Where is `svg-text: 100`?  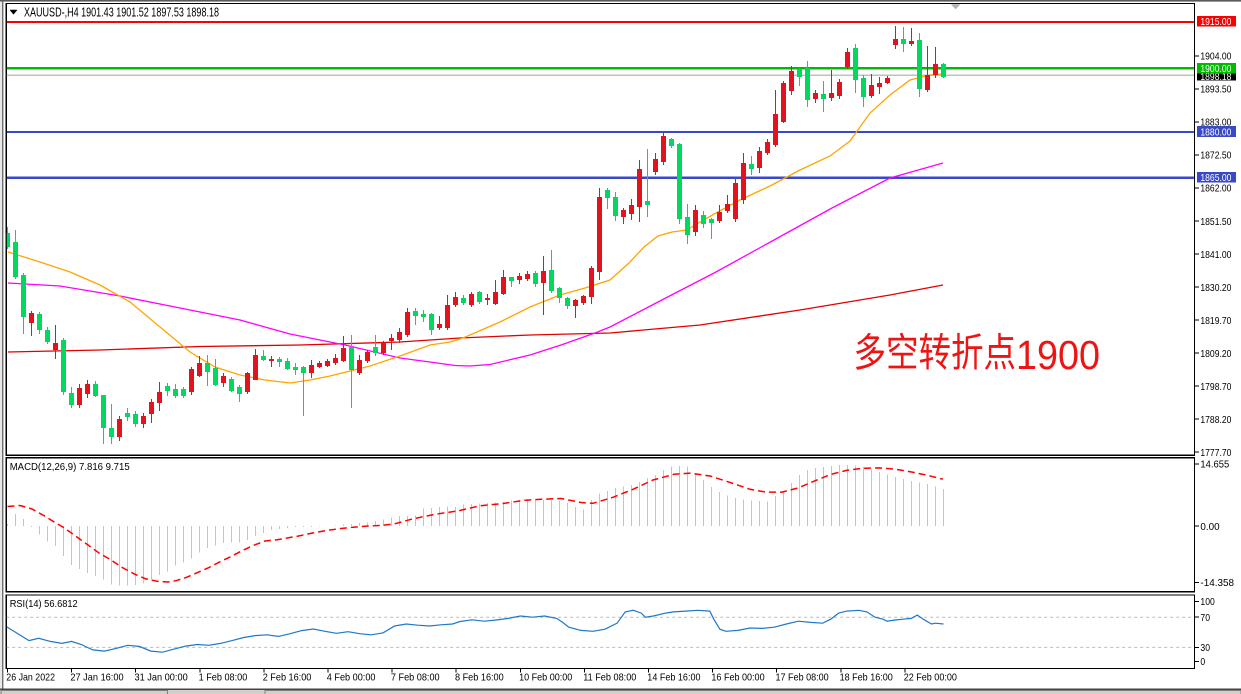 svg-text: 100 is located at coordinates (1207, 602).